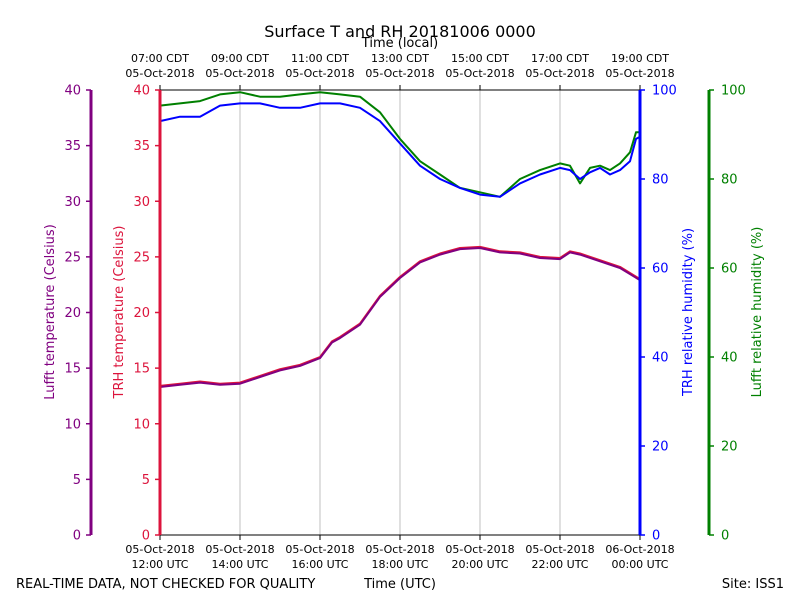 The width and height of the screenshot is (800, 600). Describe the element at coordinates (640, 58) in the screenshot. I see `top-tick-label: 19:00 CDT` at that location.